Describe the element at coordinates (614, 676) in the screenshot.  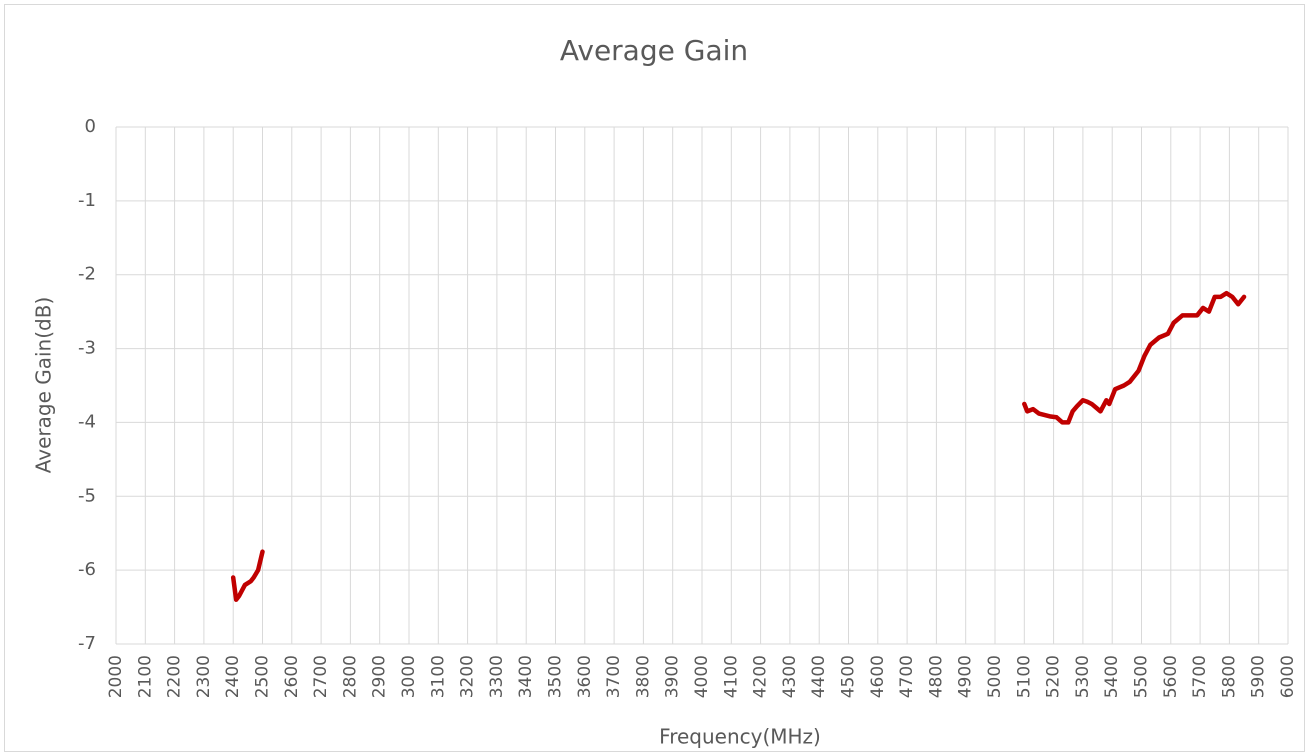
I see `x-tick-label: 3700` at that location.